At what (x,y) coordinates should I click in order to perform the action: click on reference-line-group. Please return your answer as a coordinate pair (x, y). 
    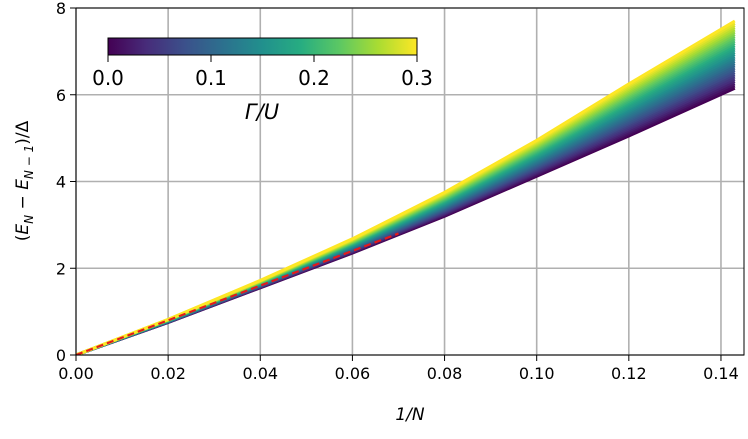
    Looking at the image, I should click on (237, 293).